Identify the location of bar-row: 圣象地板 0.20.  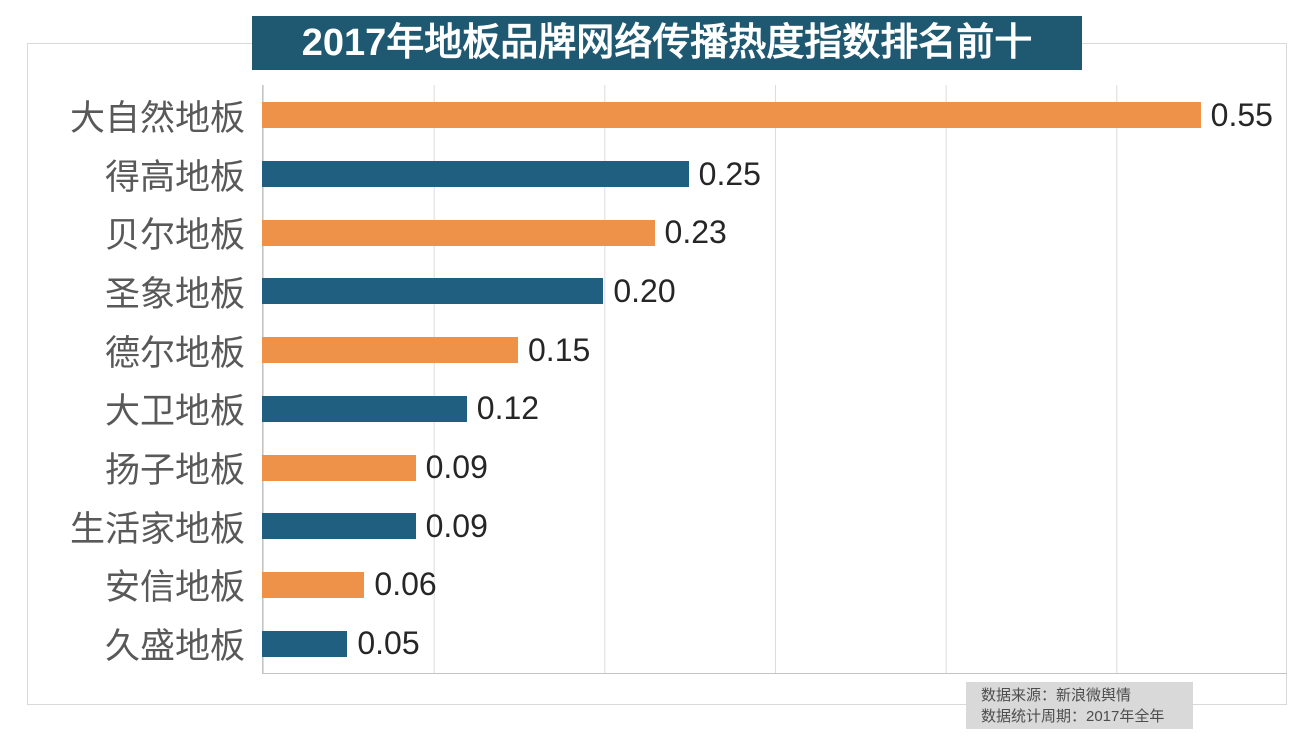
(657, 291).